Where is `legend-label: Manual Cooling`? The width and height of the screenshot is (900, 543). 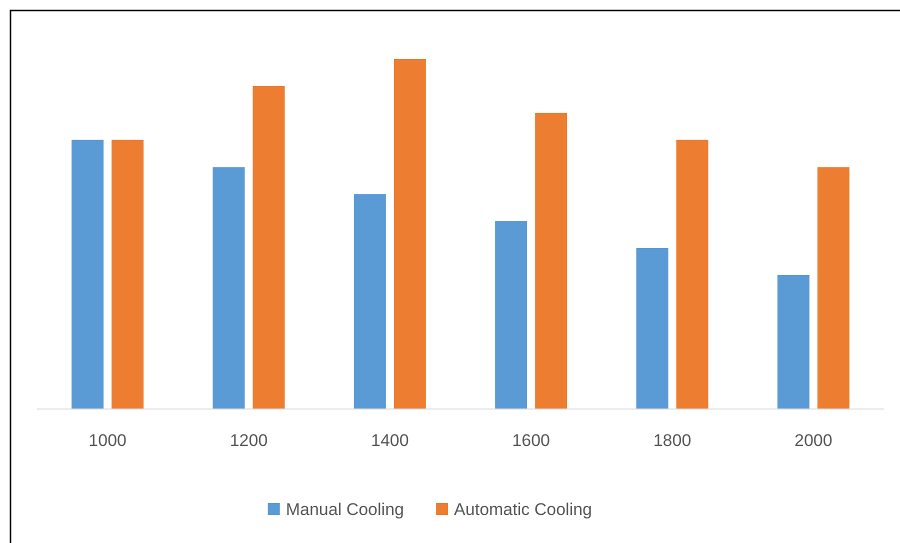 legend-label: Manual Cooling is located at coordinates (345, 509).